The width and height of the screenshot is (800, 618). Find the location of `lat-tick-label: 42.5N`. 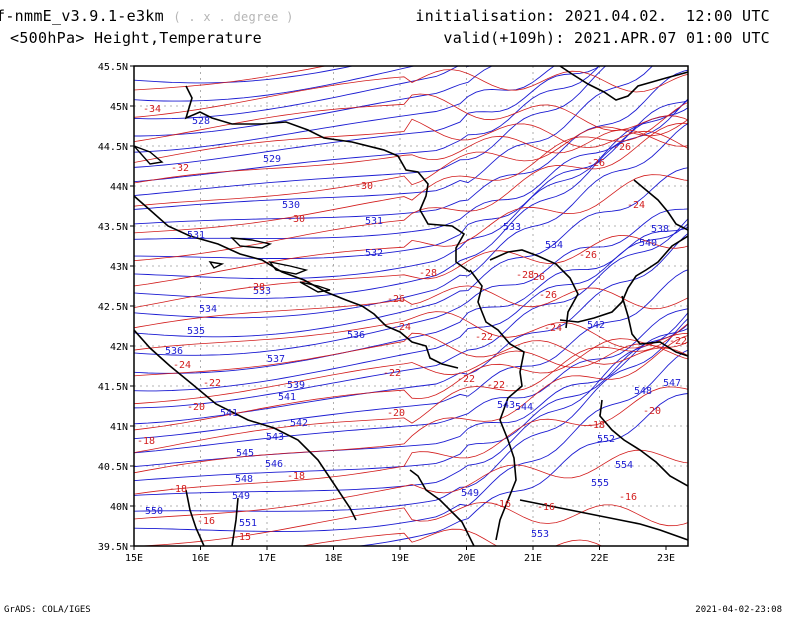

lat-tick-label: 42.5N is located at coordinates (113, 307).